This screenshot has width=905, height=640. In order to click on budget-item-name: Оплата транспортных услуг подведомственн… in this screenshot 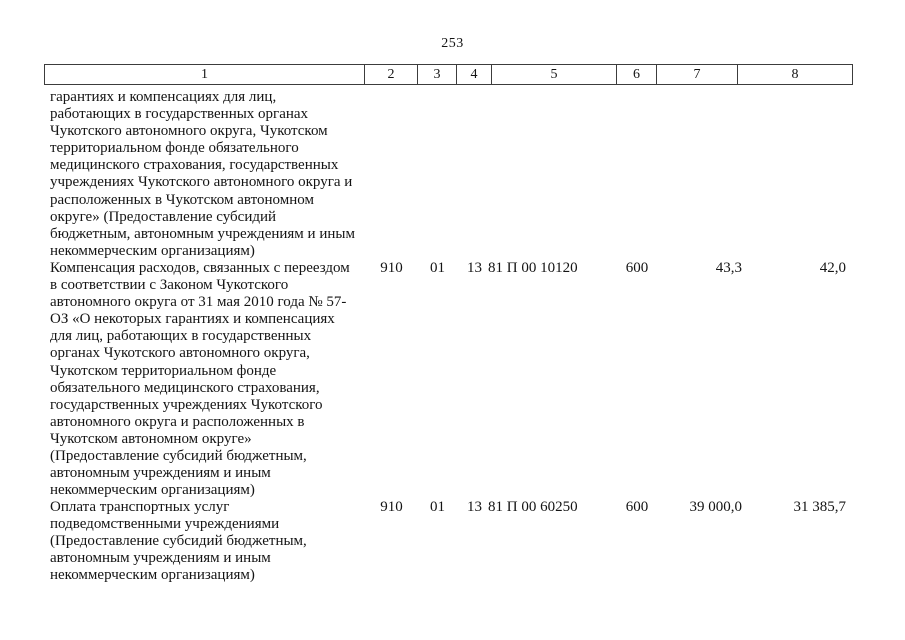, I will do `click(178, 541)`.